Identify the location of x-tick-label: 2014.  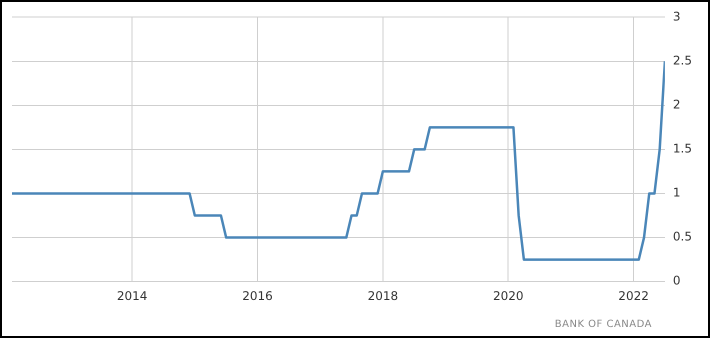
(132, 295).